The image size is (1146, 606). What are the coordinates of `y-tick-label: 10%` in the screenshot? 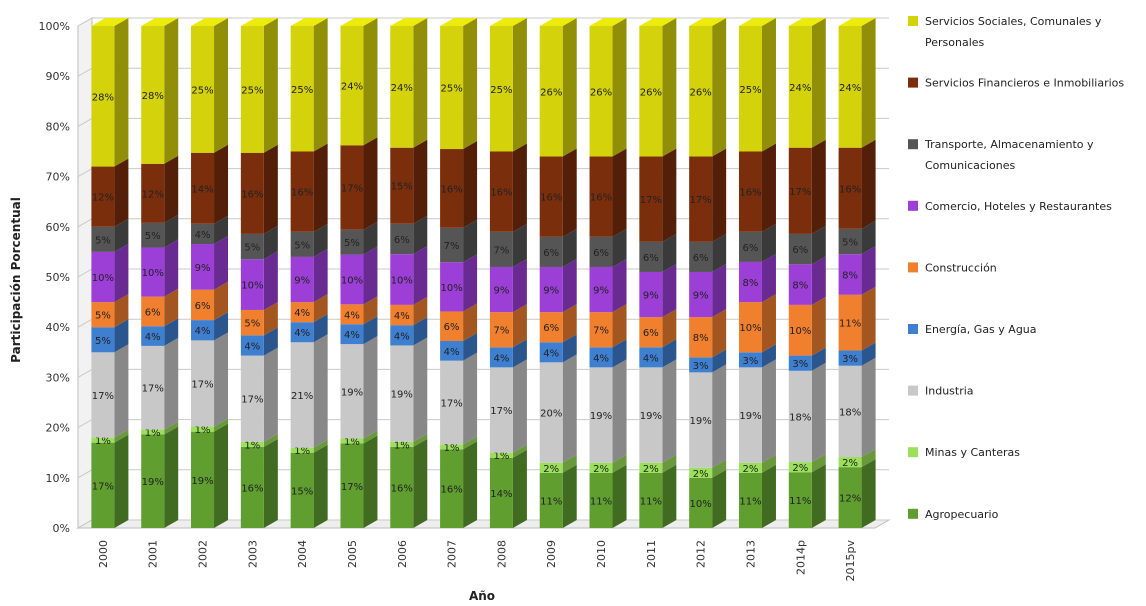 It's located at (58, 478).